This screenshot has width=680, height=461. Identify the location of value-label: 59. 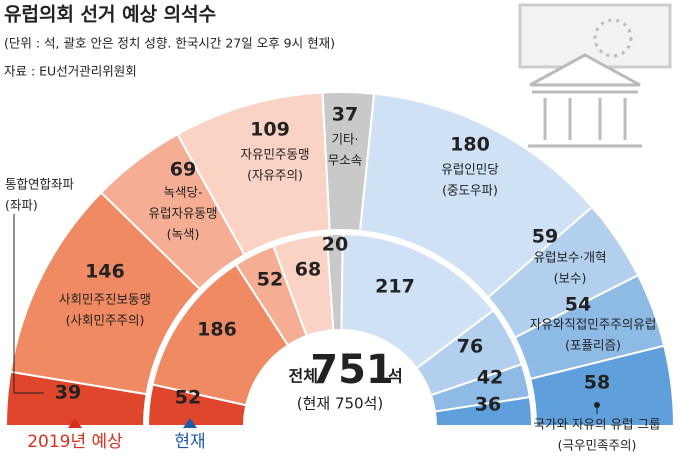
(545, 237).